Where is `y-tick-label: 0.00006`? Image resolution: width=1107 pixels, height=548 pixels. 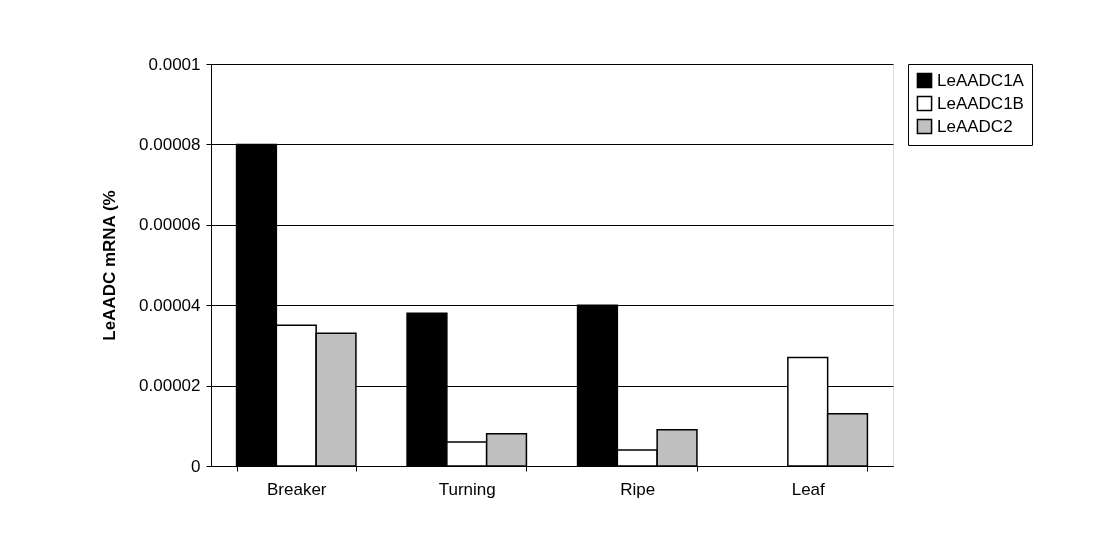 y-tick-label: 0.00006 is located at coordinates (170, 225).